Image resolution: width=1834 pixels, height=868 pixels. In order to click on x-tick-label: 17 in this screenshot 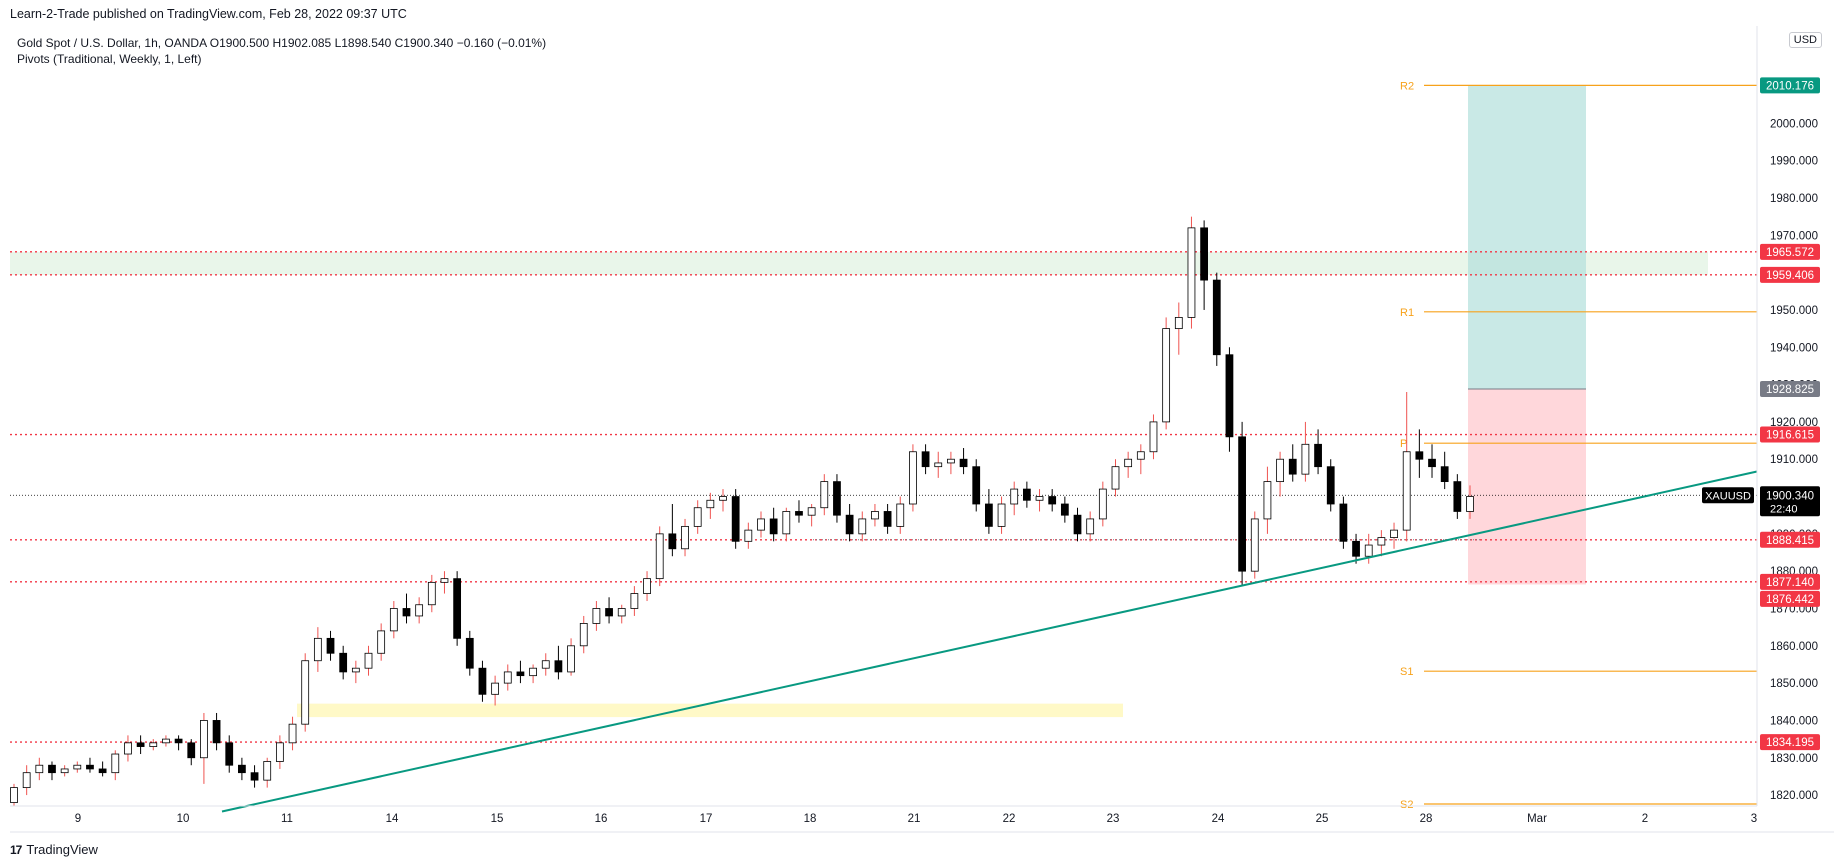, I will do `click(706, 819)`.